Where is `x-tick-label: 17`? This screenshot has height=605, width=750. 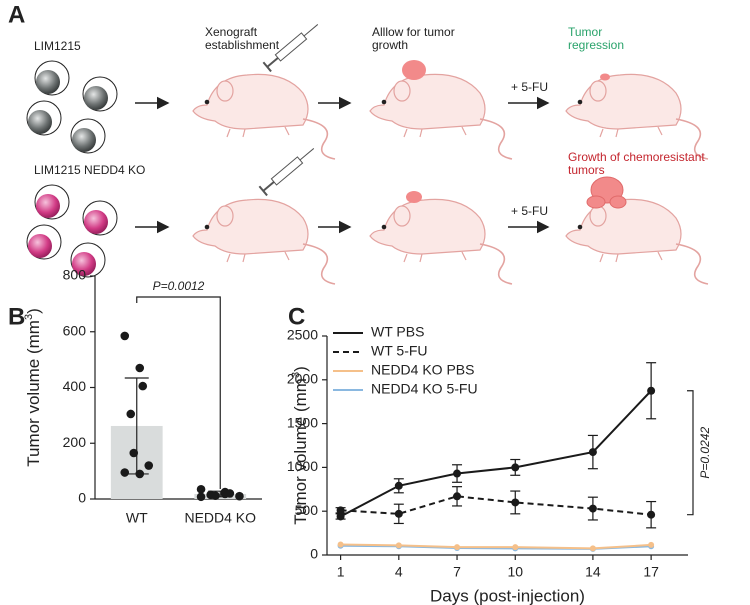 x-tick-label: 17 is located at coordinates (651, 572).